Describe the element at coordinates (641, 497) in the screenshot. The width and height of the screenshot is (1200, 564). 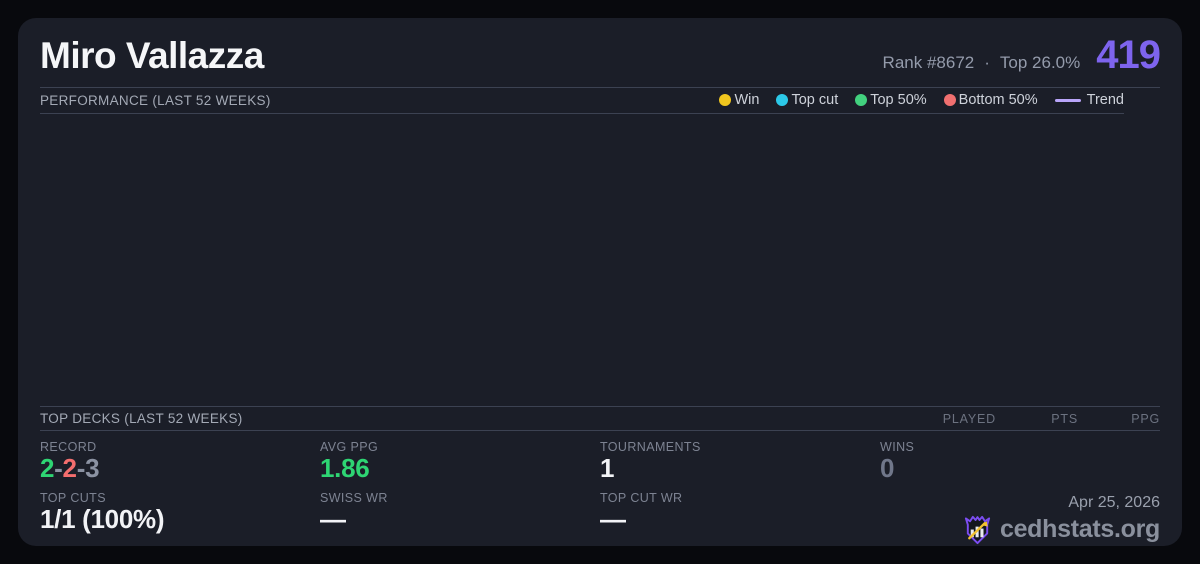
I see `stat-label: TOP CUT WR` at that location.